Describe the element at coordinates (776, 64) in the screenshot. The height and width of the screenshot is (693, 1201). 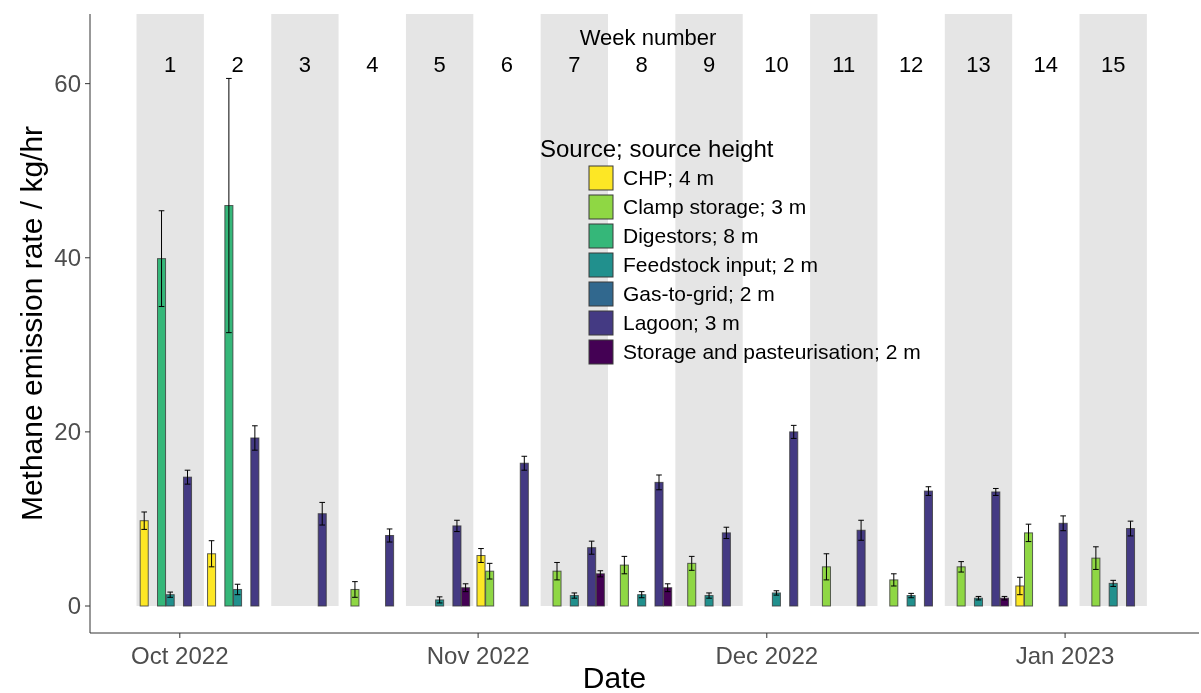
I see `x2-tick-label: 10` at that location.